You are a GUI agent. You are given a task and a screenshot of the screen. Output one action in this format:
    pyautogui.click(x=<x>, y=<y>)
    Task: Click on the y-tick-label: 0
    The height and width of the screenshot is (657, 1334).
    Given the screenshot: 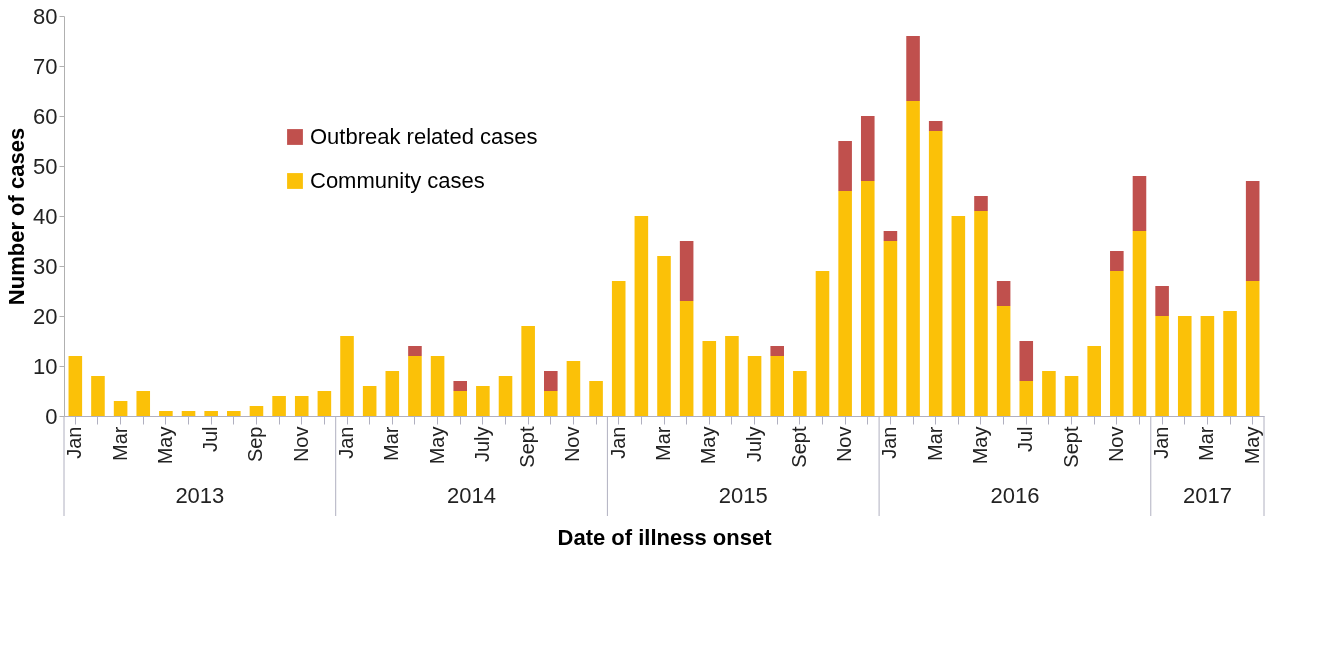 What is the action you would take?
    pyautogui.click(x=51, y=416)
    